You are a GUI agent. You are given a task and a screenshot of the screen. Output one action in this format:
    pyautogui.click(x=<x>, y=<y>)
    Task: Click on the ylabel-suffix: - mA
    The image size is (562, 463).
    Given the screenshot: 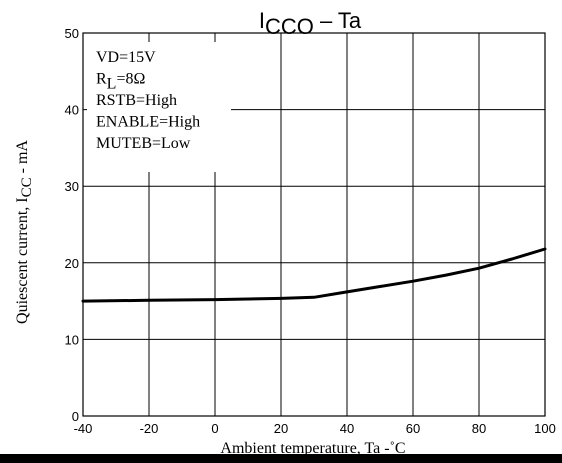 What is the action you would take?
    pyautogui.click(x=22, y=159)
    